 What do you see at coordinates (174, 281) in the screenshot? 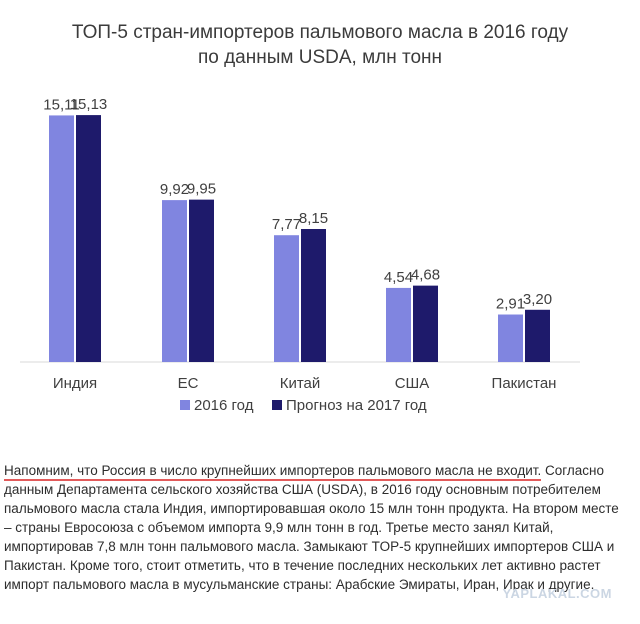
I see `bar-ЕС-2016` at bounding box center [174, 281].